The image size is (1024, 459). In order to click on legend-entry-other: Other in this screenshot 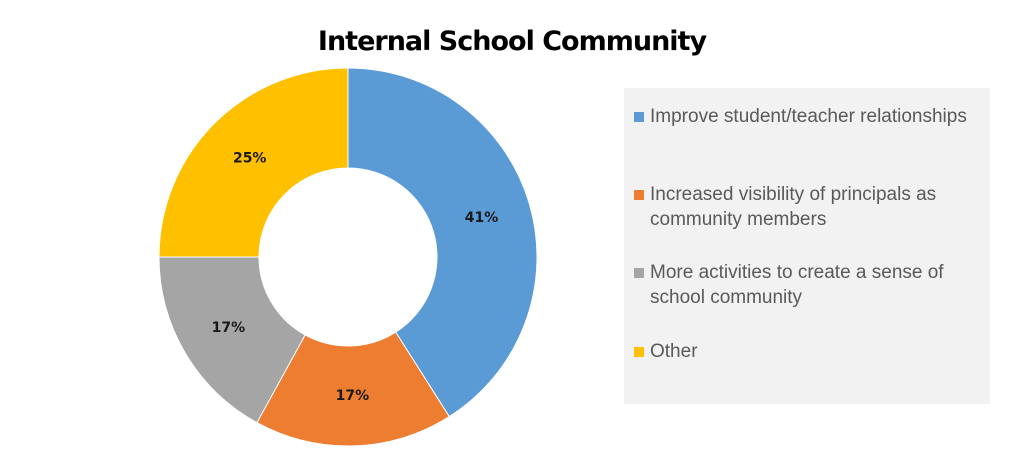, I will do `click(809, 351)`.